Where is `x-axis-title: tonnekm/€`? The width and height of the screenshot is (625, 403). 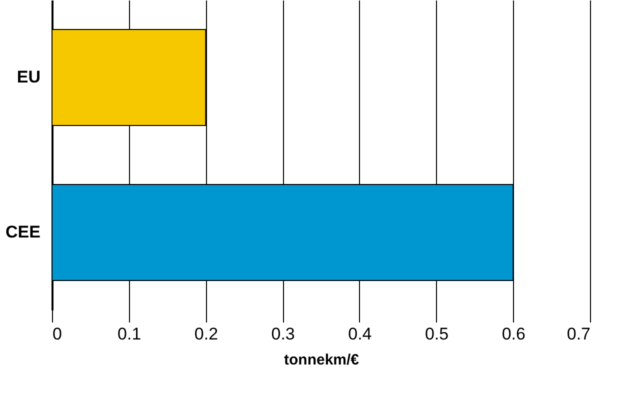 x-axis-title: tonnekm/€ is located at coordinates (322, 360).